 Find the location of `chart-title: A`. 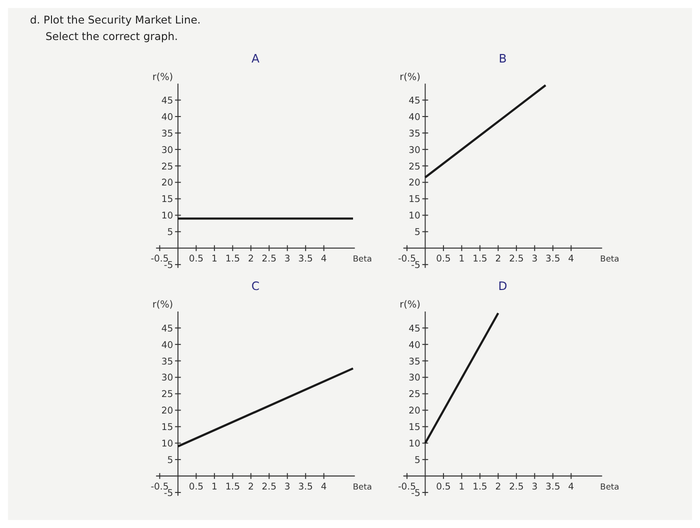

chart-title: A is located at coordinates (255, 58).